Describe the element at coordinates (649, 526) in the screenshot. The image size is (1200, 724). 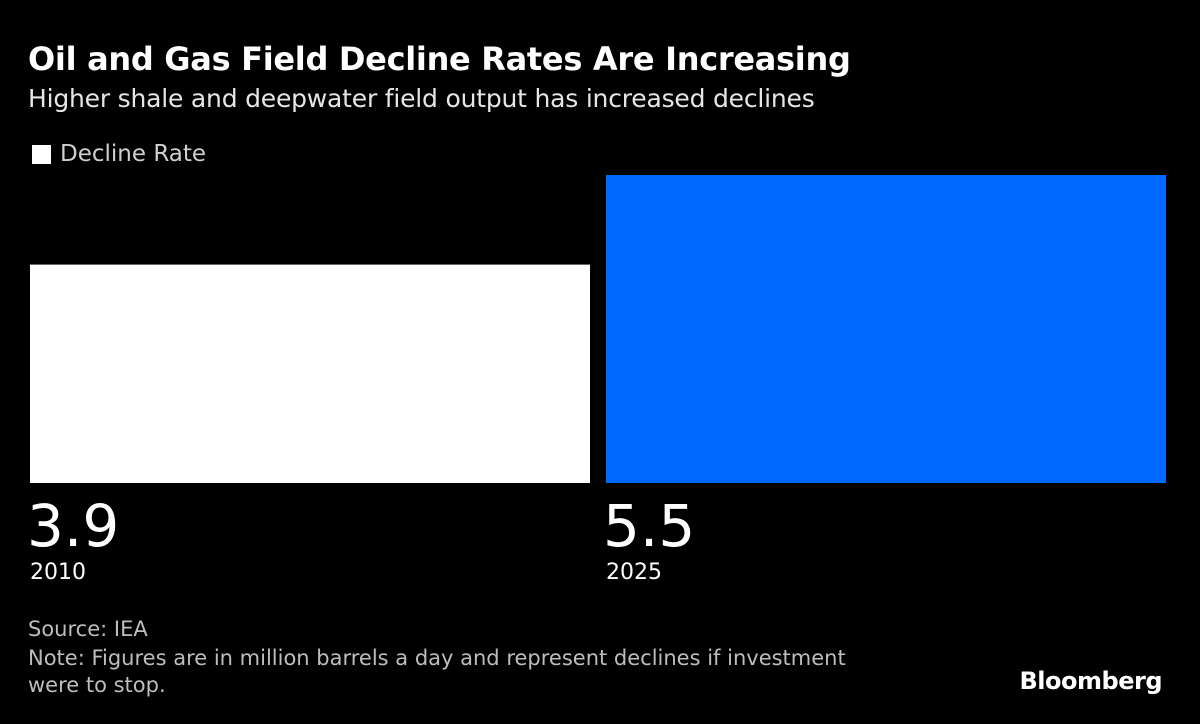
I see `data-label-2025: 5.5` at that location.